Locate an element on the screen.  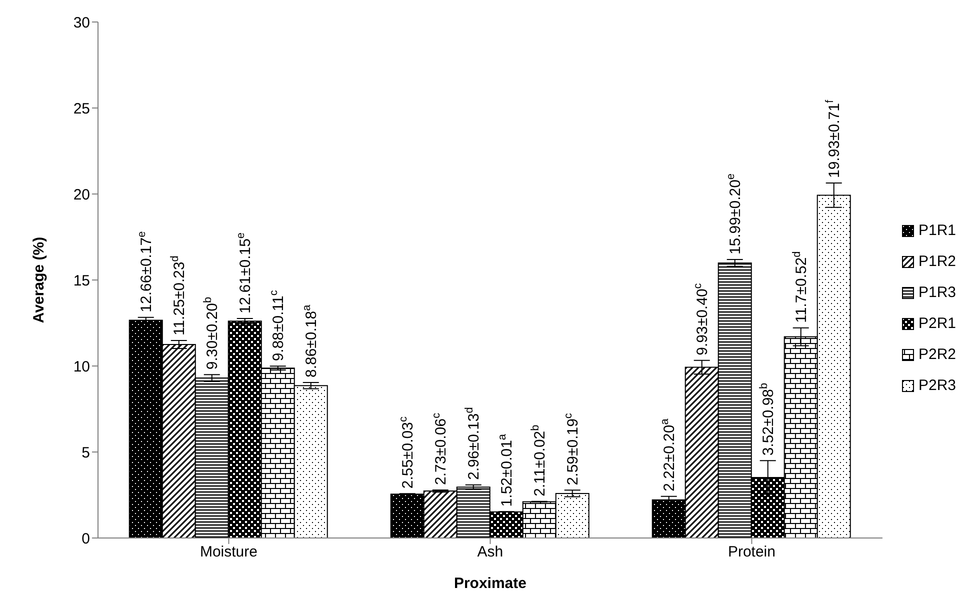
y-tick-label: 30 is located at coordinates (81, 23).